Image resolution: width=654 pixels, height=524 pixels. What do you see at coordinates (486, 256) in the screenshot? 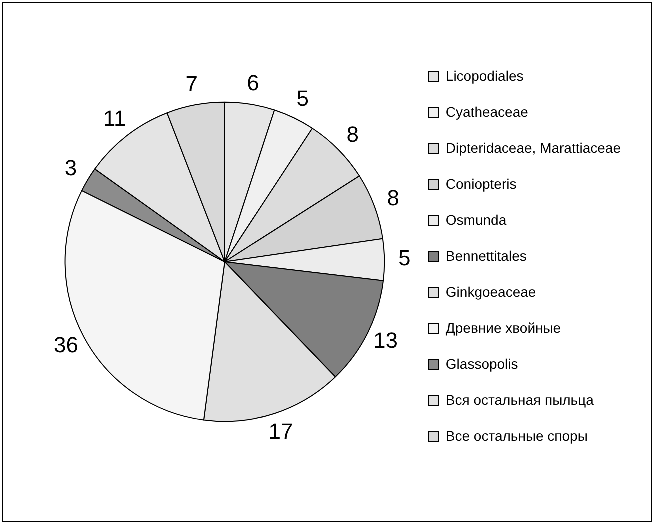
I see `legend-label: Bennettitales` at bounding box center [486, 256].